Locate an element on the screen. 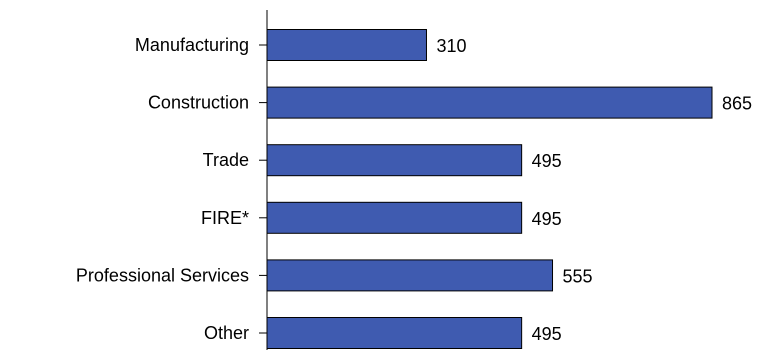  category-label: FIRE* is located at coordinates (225, 218).